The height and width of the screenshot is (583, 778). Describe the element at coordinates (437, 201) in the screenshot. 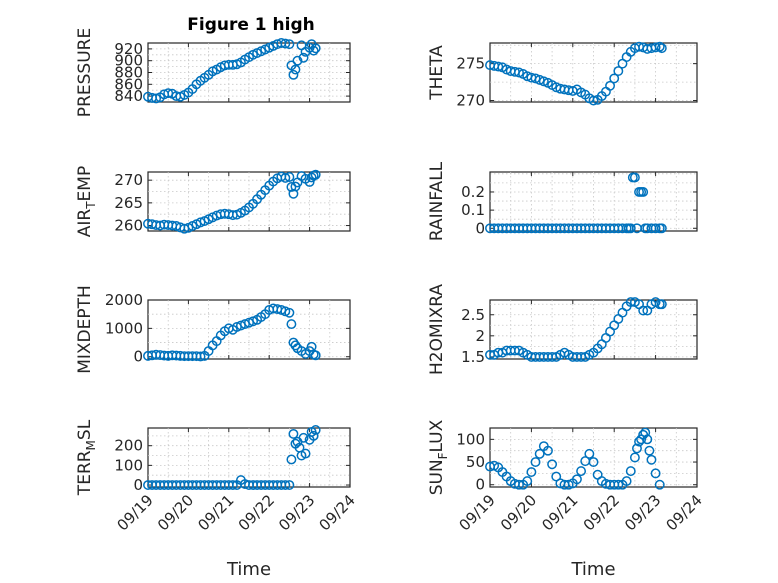

I see `y-axis-label: RAINFALL` at that location.